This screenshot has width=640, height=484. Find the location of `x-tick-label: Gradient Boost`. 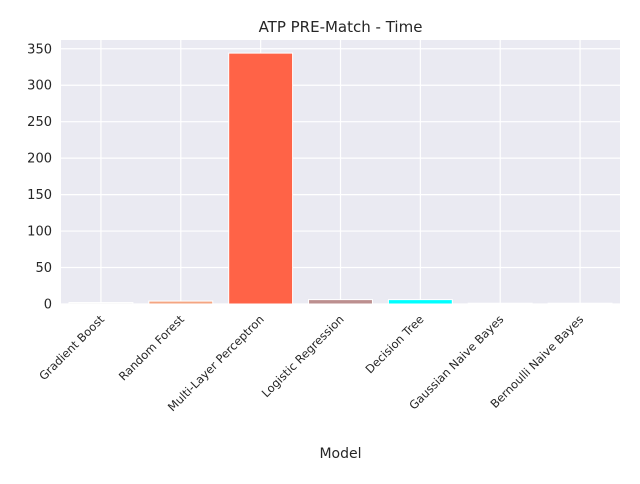

x-tick-label: Gradient Boost is located at coordinates (71, 347).